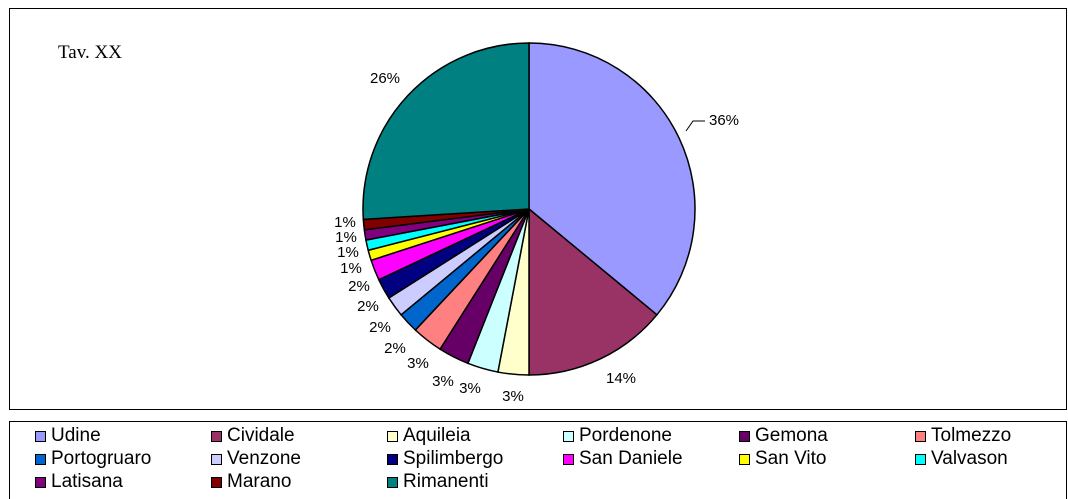 This screenshot has width=1068, height=499. What do you see at coordinates (446, 131) in the screenshot?
I see `pie-slice-rimanenti` at bounding box center [446, 131].